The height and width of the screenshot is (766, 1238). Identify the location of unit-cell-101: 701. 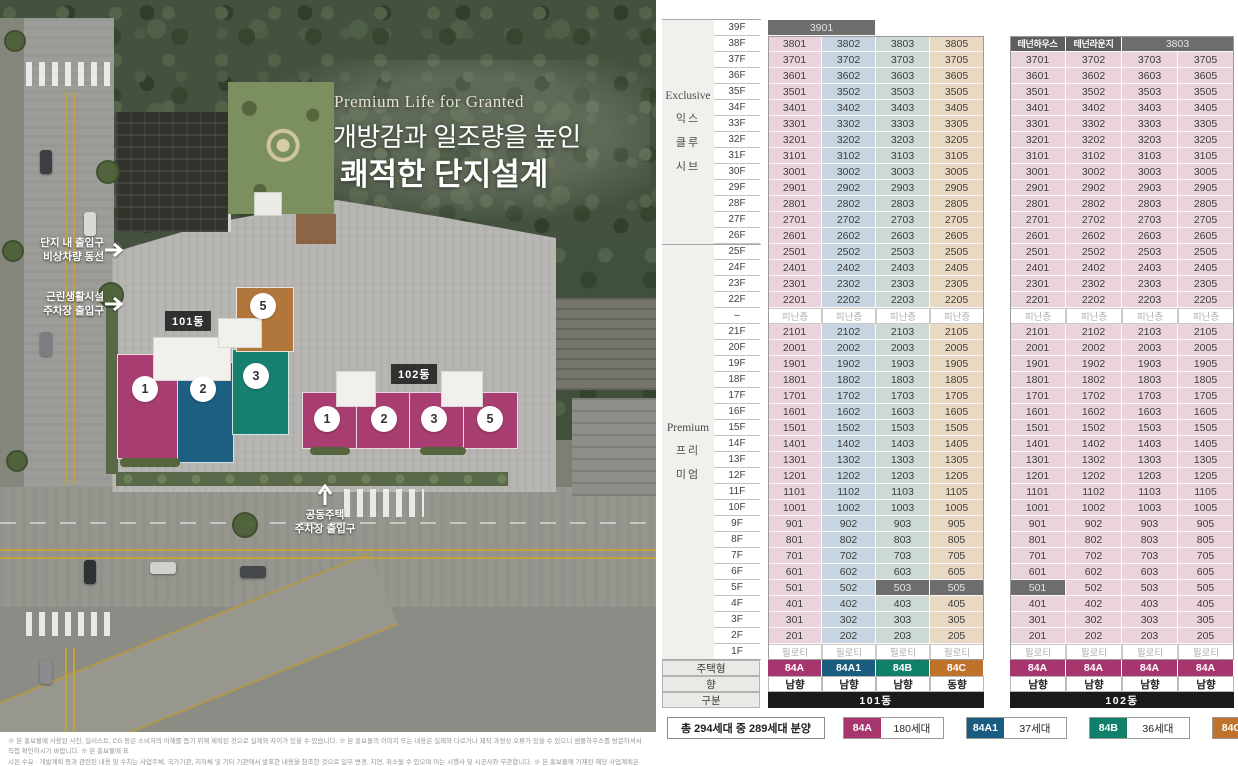
(795, 556).